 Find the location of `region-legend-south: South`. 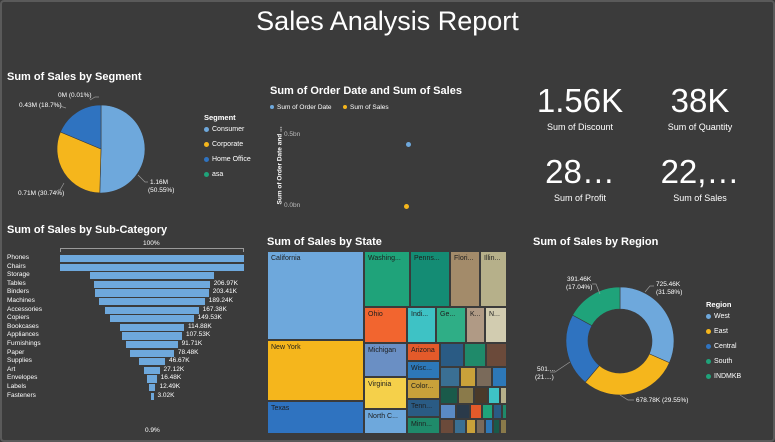

region-legend-south: South is located at coordinates (719, 361).